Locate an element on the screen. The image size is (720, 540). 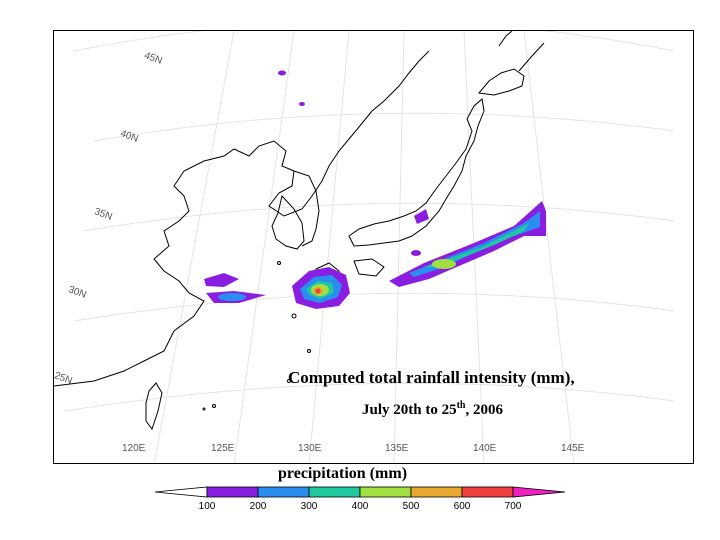
colorbar-segment-below-min is located at coordinates (181, 492).